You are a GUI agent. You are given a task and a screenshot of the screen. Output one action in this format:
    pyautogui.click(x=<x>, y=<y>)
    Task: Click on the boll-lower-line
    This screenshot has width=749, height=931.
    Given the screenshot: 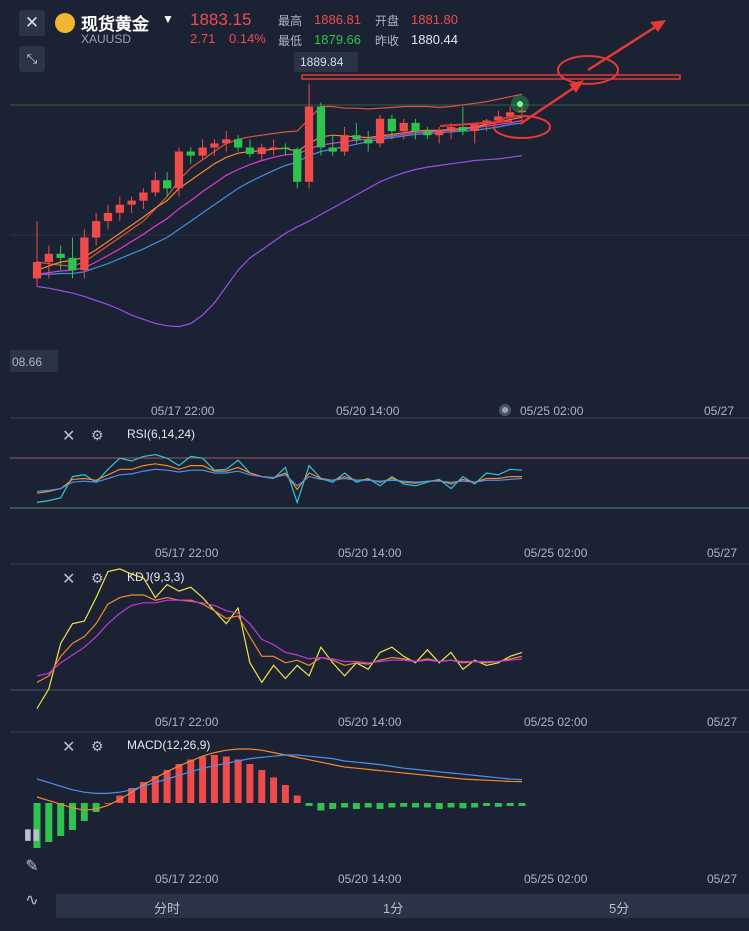 What is the action you would take?
    pyautogui.click(x=279, y=241)
    